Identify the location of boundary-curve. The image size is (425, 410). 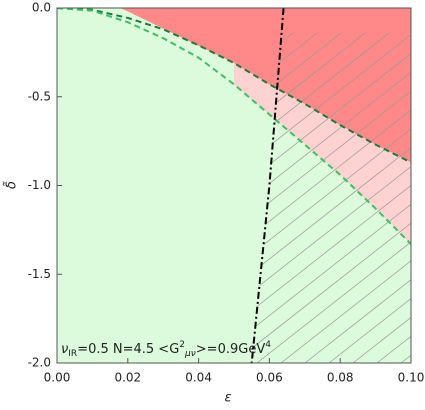
(267, 185).